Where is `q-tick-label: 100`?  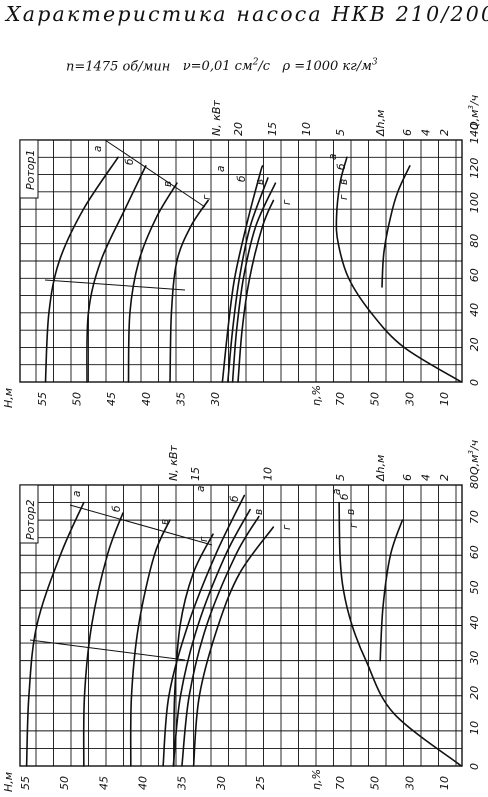 q-tick-label: 100 is located at coordinates (474, 202).